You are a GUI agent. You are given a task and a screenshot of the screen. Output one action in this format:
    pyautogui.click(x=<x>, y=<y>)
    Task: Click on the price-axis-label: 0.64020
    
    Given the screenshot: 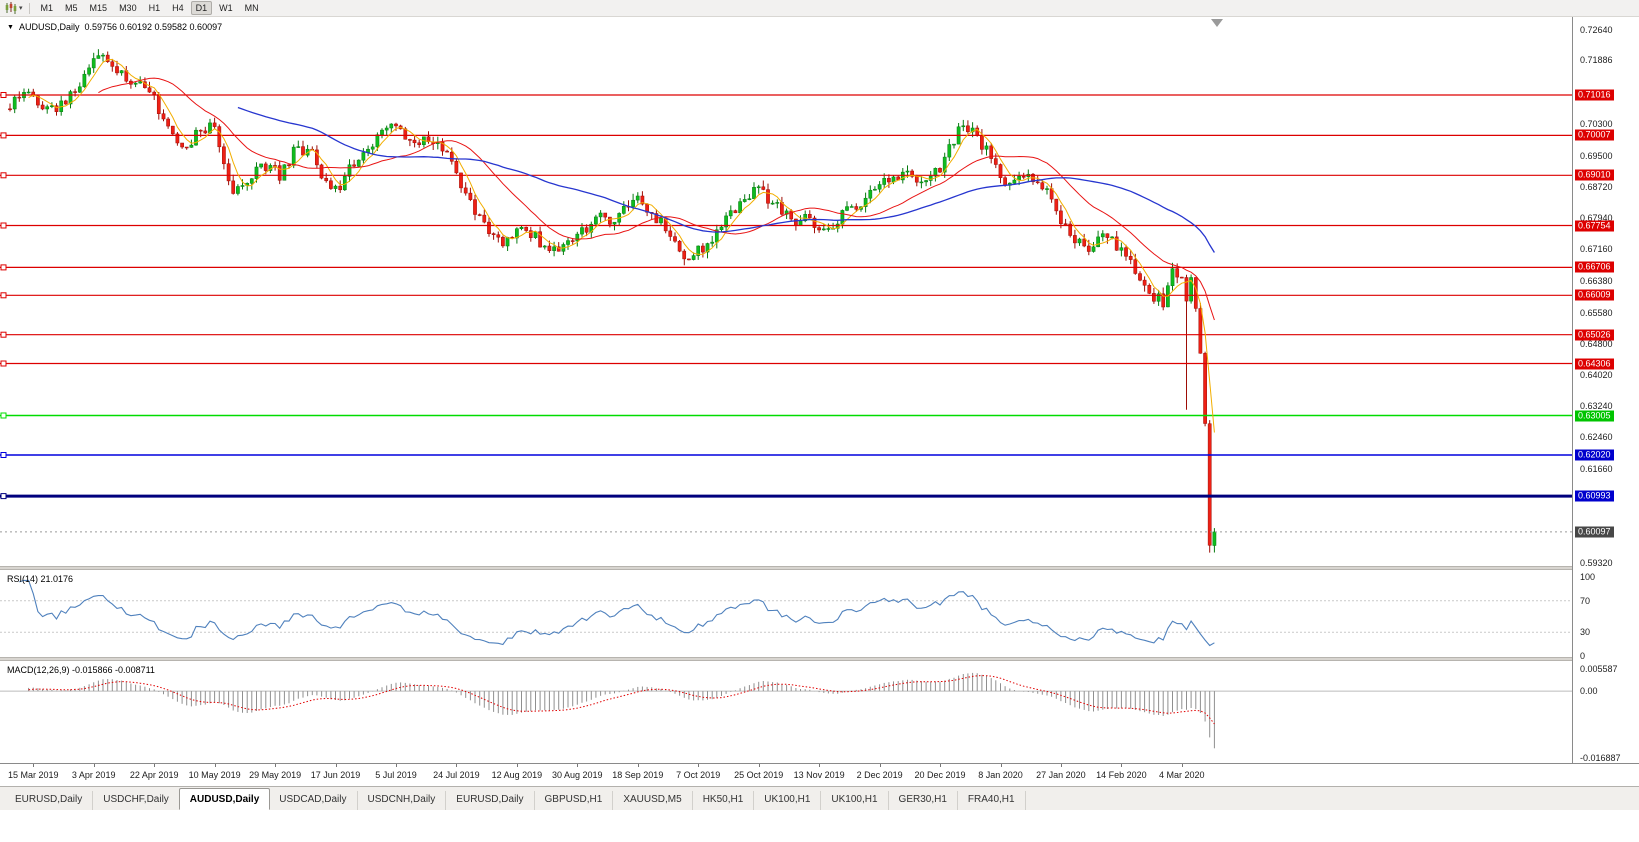 What is the action you would take?
    pyautogui.click(x=1596, y=374)
    